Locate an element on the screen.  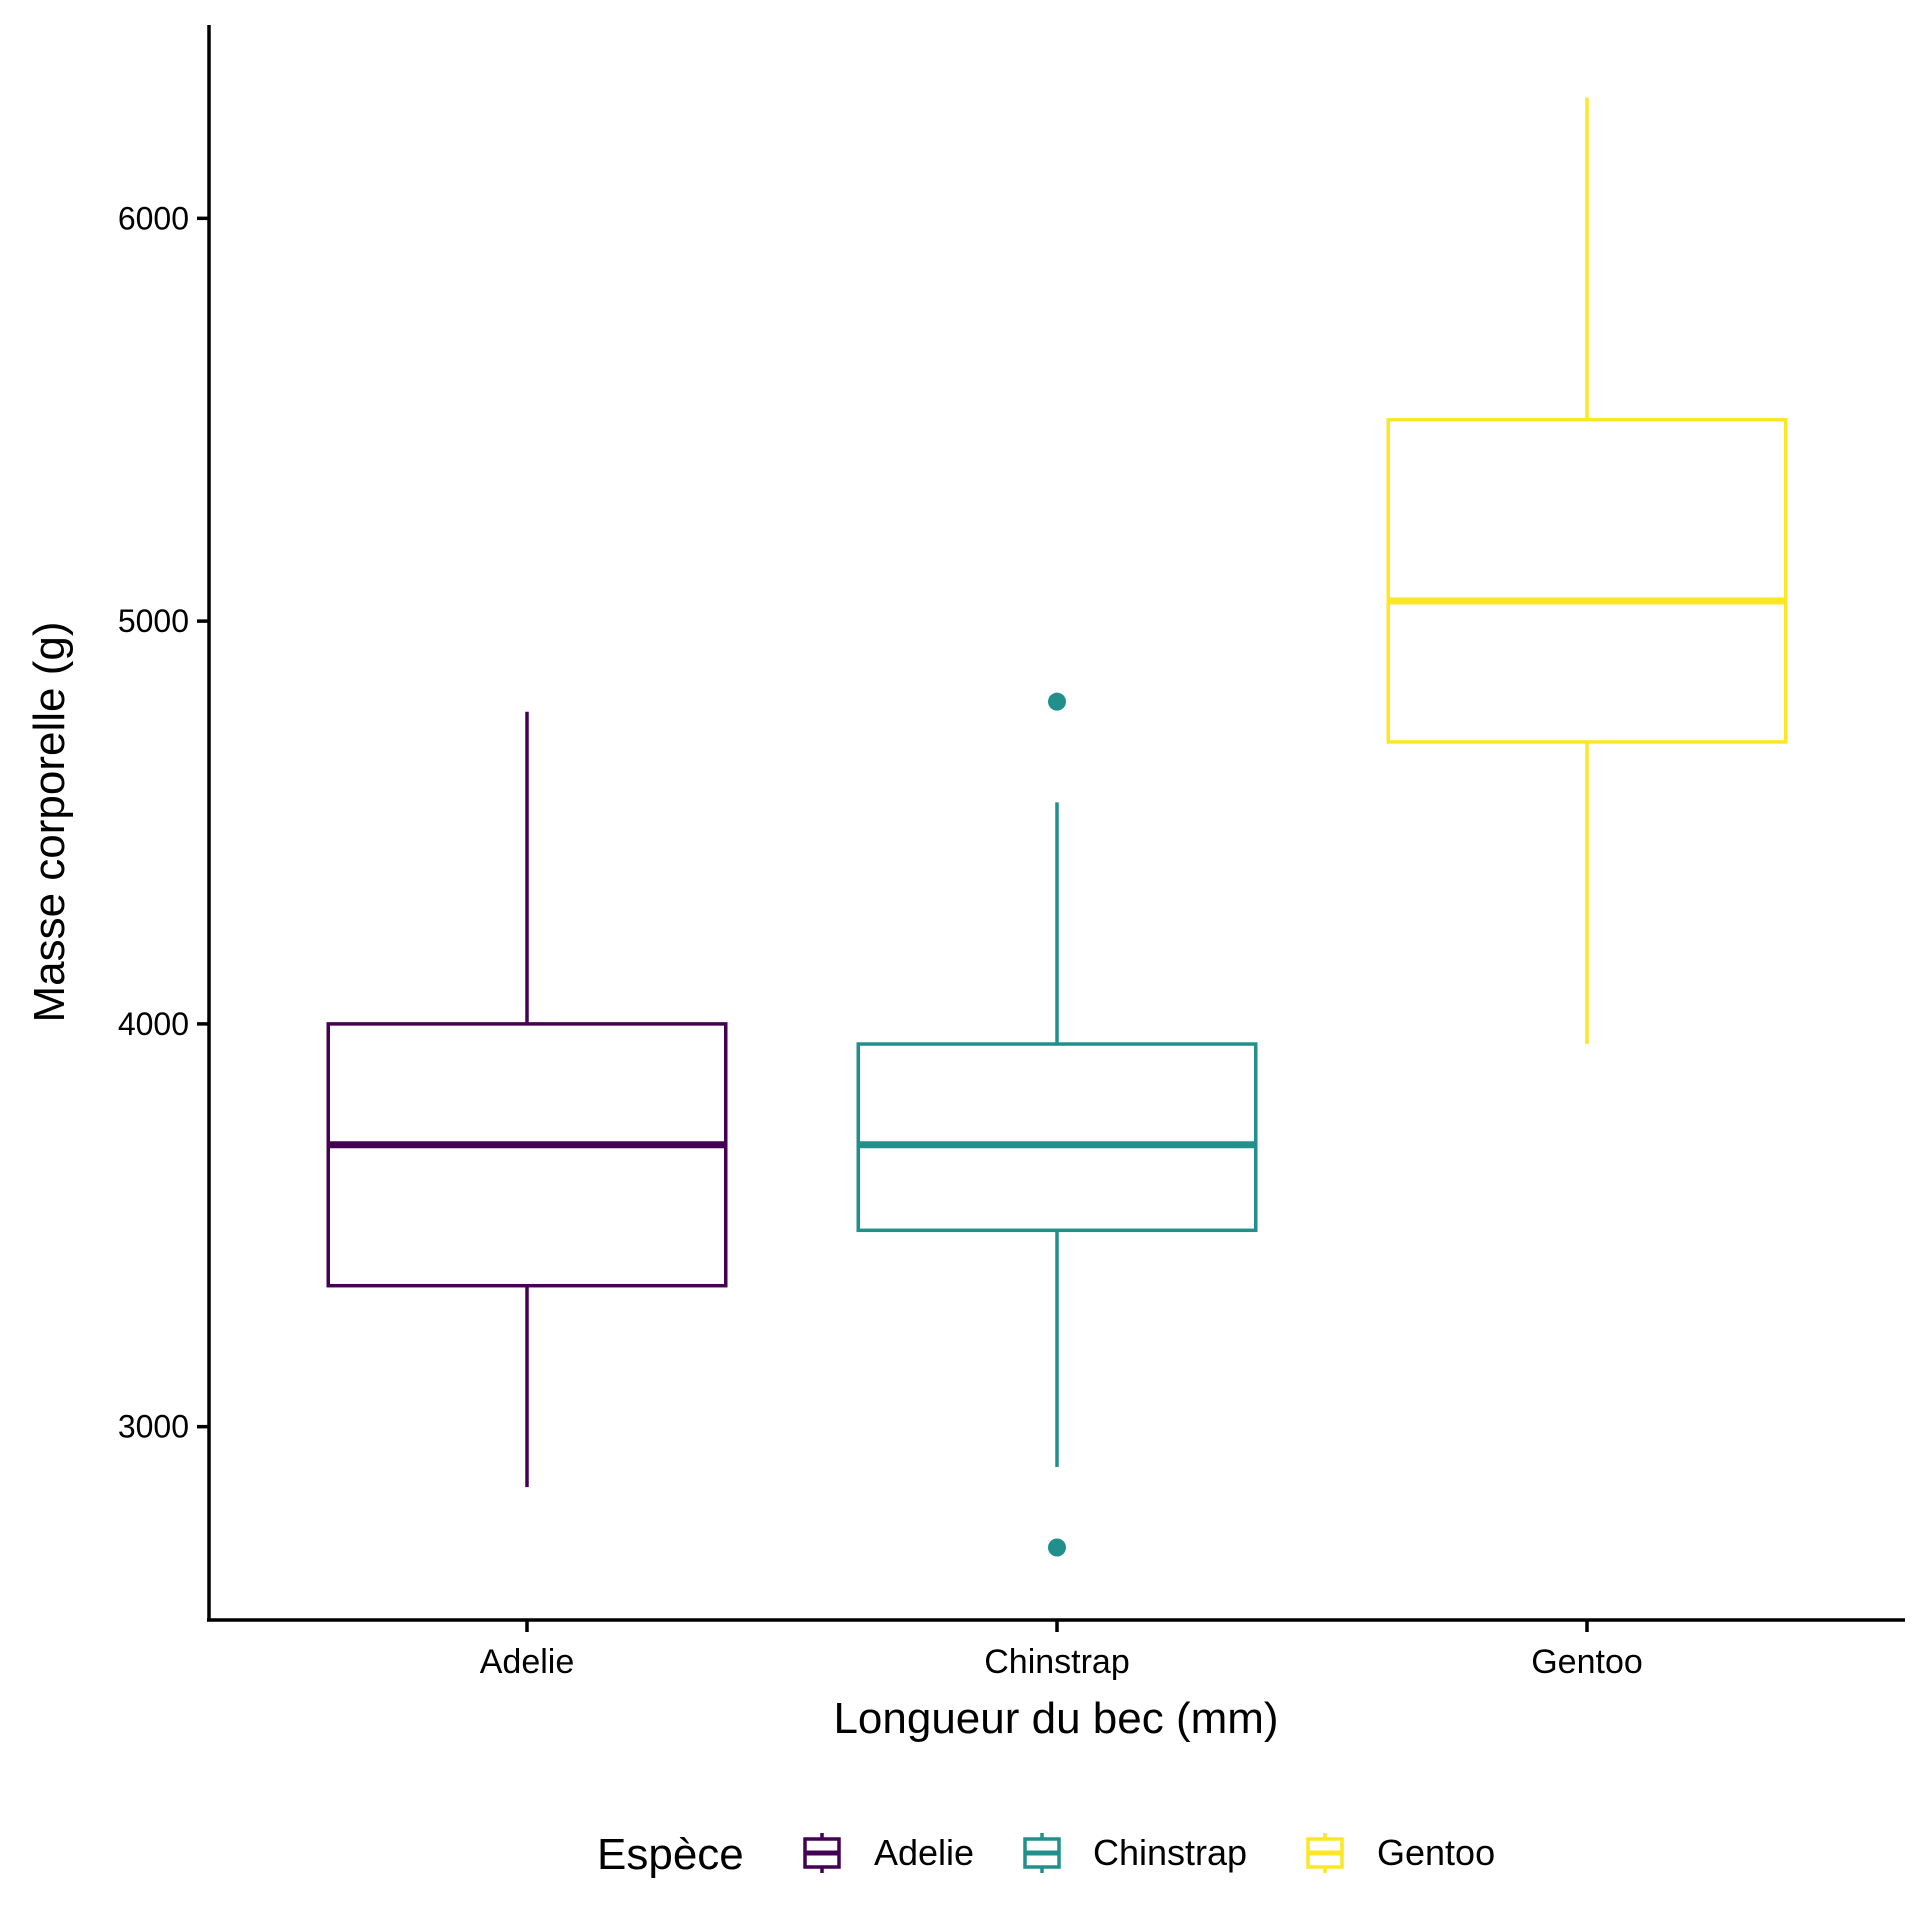
legend: Espèce Adelie Chinstrap Gentoo is located at coordinates (1046, 1854).